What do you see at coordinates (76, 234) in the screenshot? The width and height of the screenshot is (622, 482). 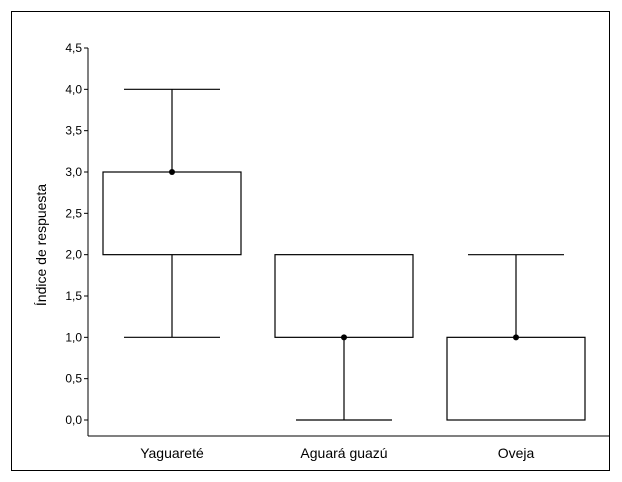 I see `y-axis-ticks: 0,0 0,5 1,0 1,5 2,0 2,5 3,0 3,5 4,0 4,5` at bounding box center [76, 234].